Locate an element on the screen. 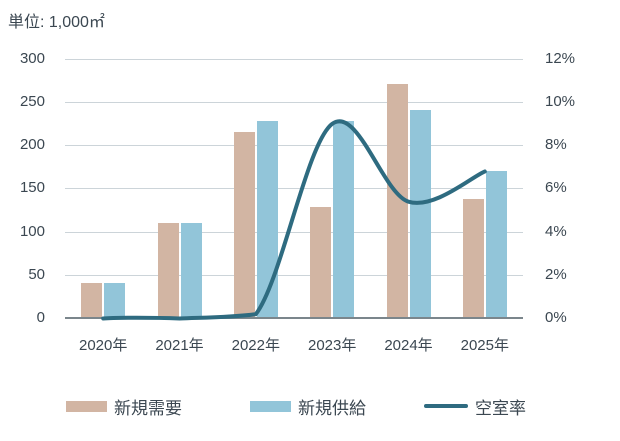 Image resolution: width=620 pixels, height=441 pixels. x-axis-label: 2021年 is located at coordinates (179, 345).